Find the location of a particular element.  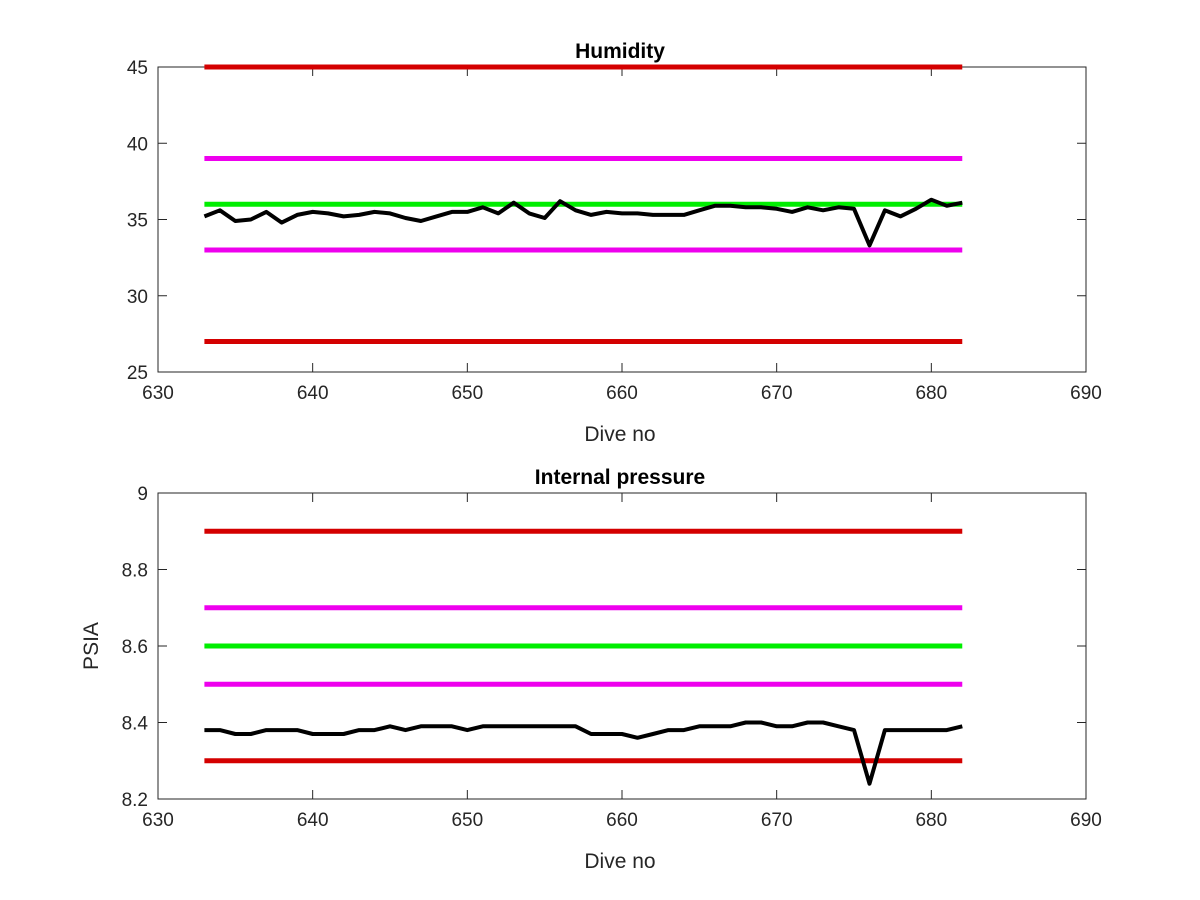

pressure-x-tick-label: 640 is located at coordinates (313, 820).